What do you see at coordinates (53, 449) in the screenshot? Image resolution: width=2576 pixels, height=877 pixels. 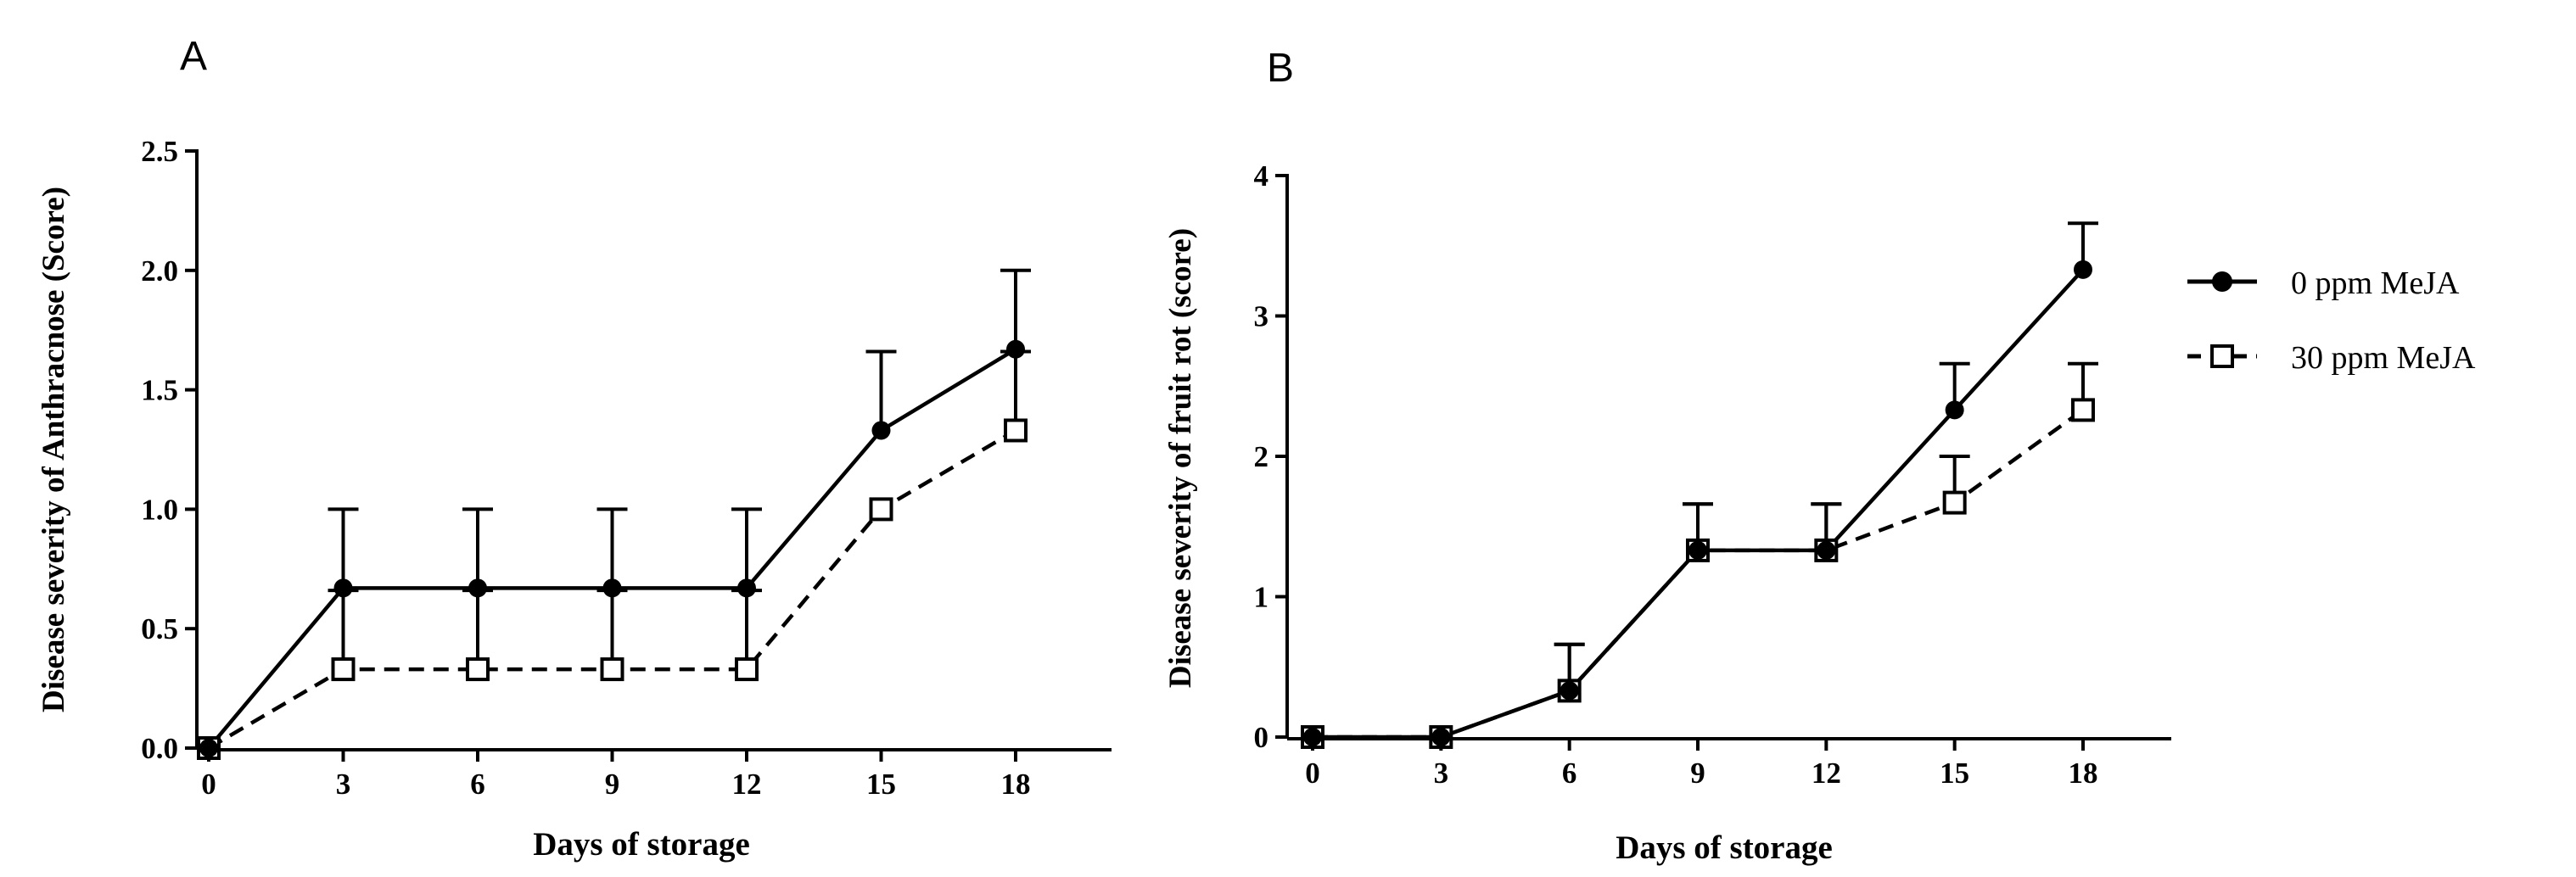 I see `panel-a-y-axis-label: Disease severity of Anthracnose (Score)` at bounding box center [53, 449].